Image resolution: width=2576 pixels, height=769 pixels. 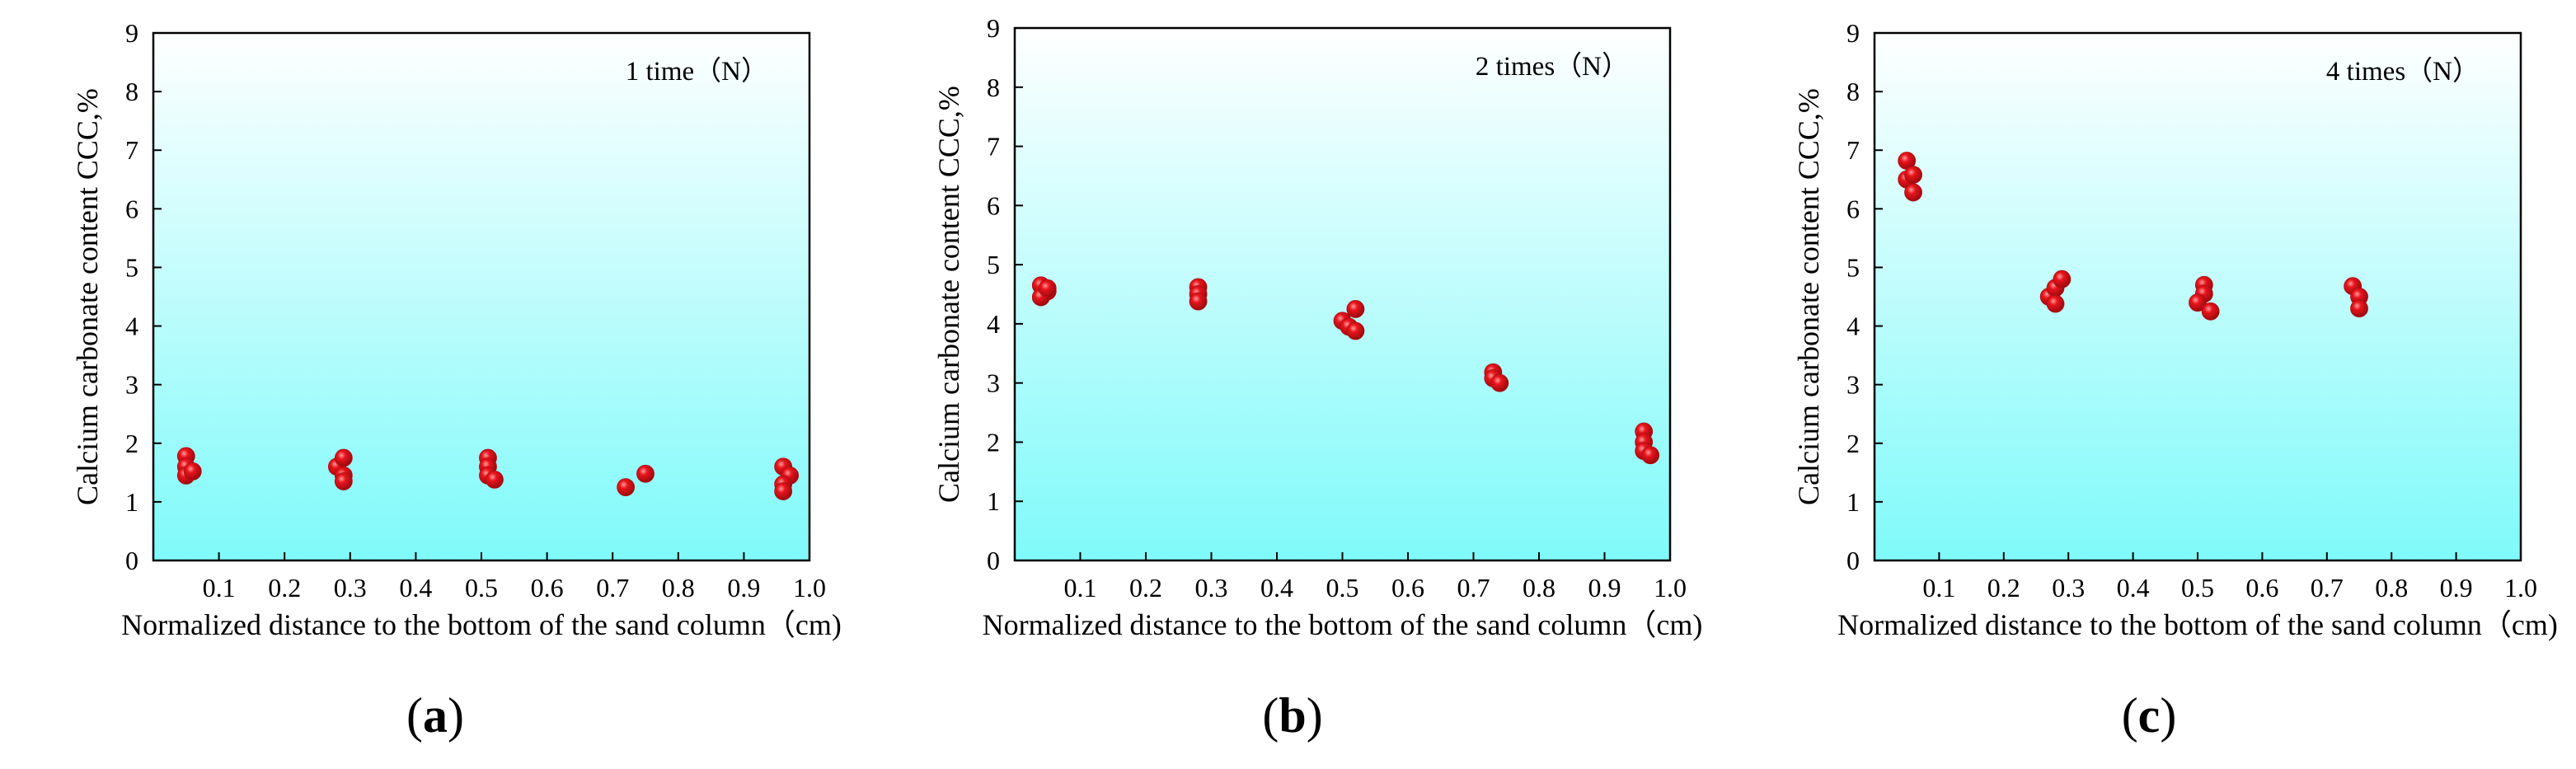 What do you see at coordinates (1671, 588) in the screenshot?
I see `x-tick-label: 1.0` at bounding box center [1671, 588].